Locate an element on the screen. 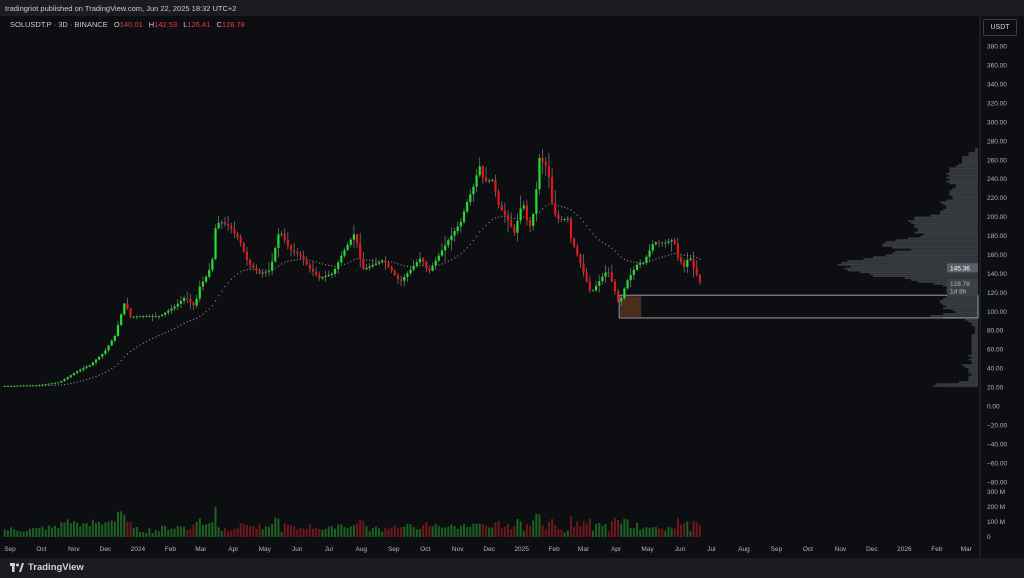 The image size is (1024, 578). price-tick-label: 0.00 is located at coordinates (993, 407).